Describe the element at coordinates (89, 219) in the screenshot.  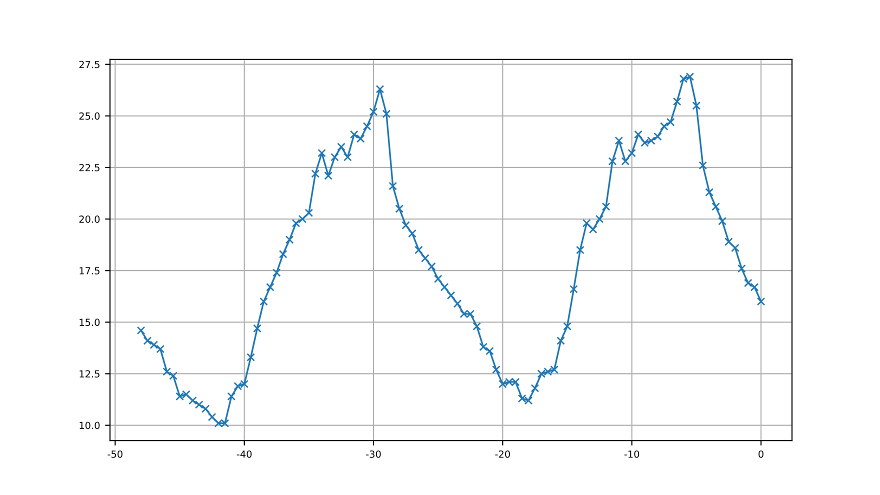
I see `y-tick-label: 20.0` at that location.